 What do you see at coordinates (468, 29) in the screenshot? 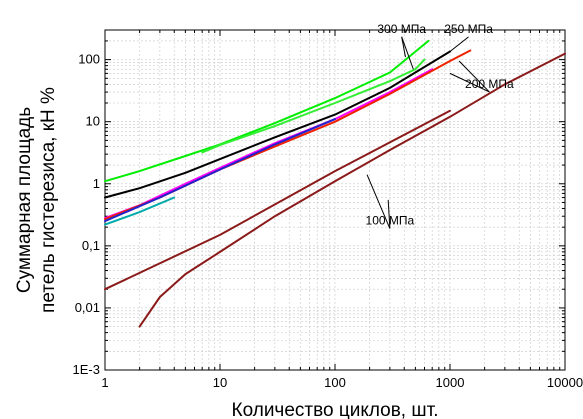
I see `annotation-label: 250 МПа` at bounding box center [468, 29].